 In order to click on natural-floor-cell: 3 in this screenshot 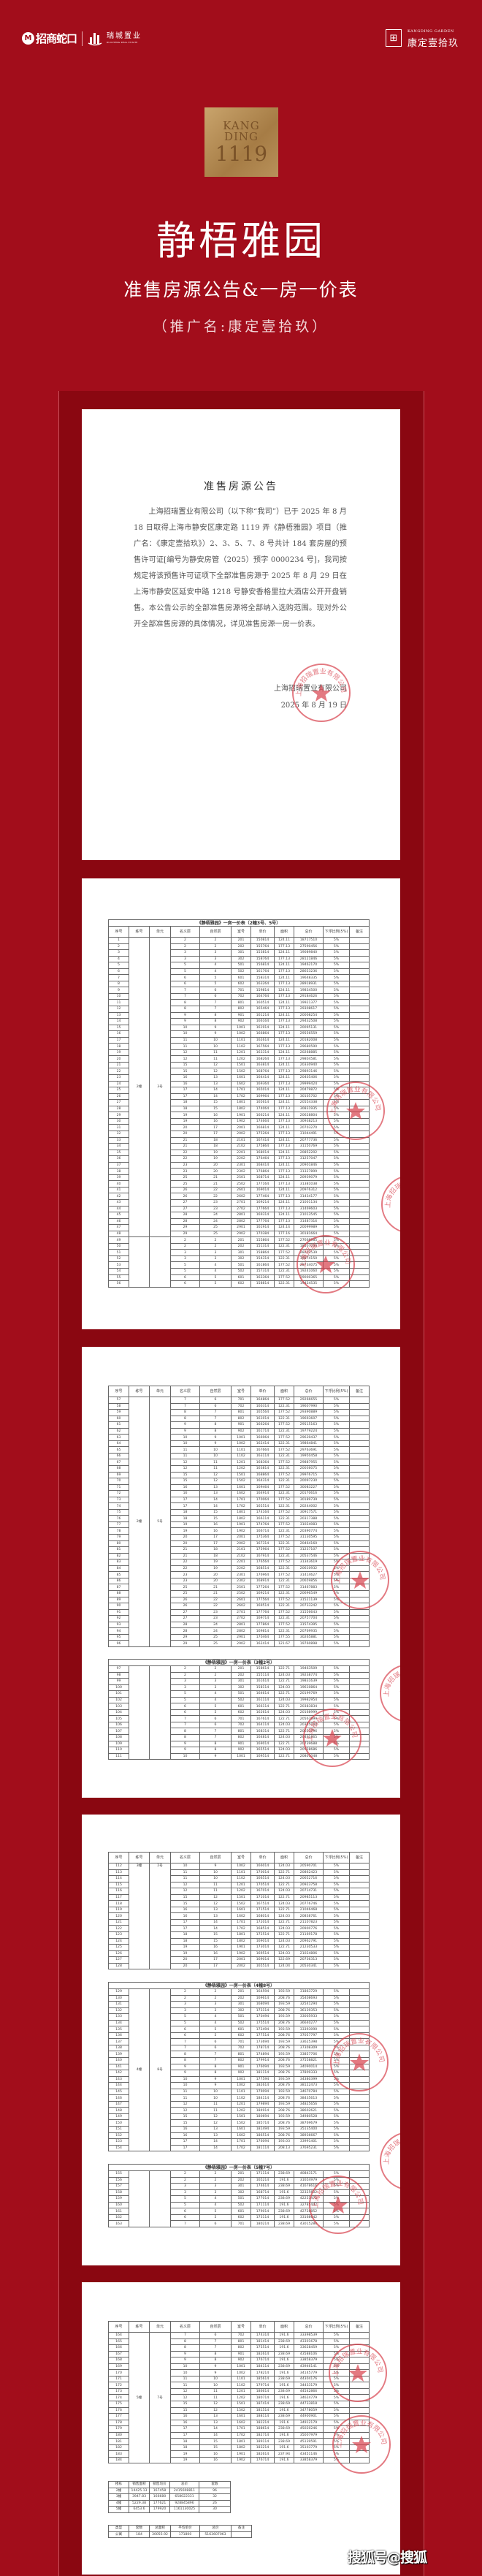, I will do `click(216, 2186)`.